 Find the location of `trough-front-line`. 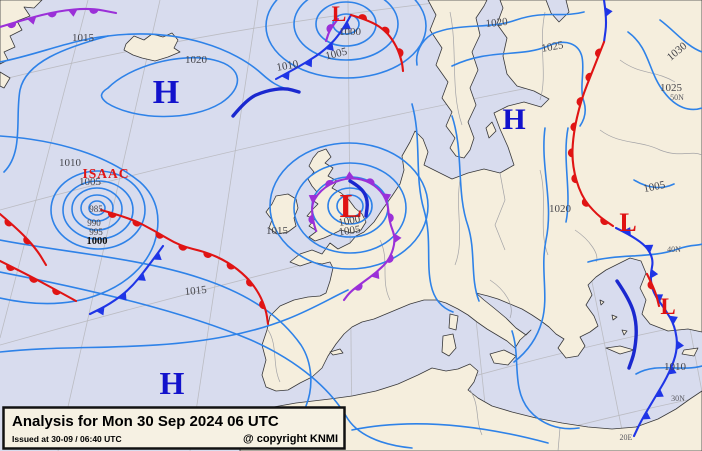

trough-front-line is located at coordinates (358, 198).